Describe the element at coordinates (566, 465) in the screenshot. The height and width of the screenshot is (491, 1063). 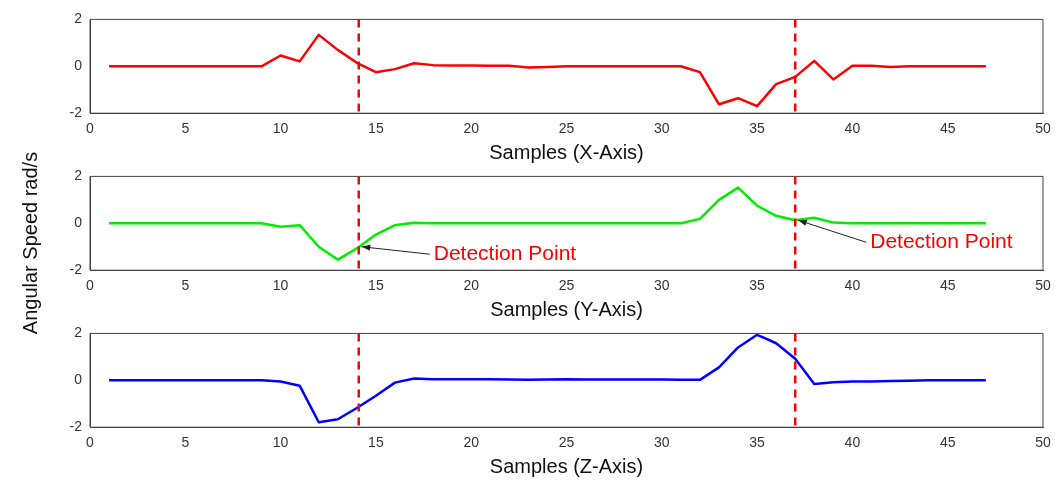
I see `x-axis-title: Samples (Z-Axis)` at that location.